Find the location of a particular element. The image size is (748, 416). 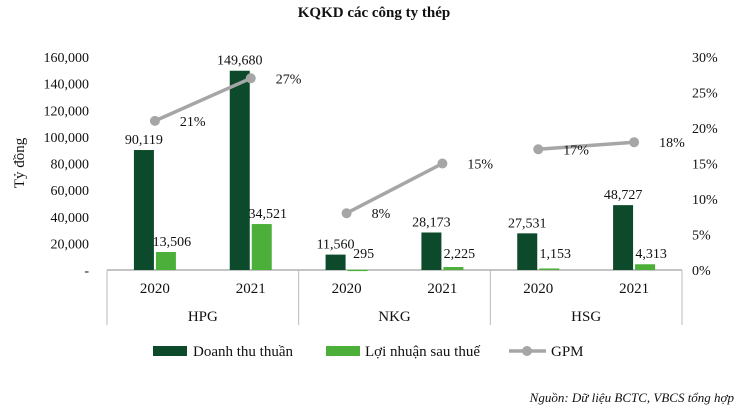

legend-label-gpm: GPM is located at coordinates (567, 352).